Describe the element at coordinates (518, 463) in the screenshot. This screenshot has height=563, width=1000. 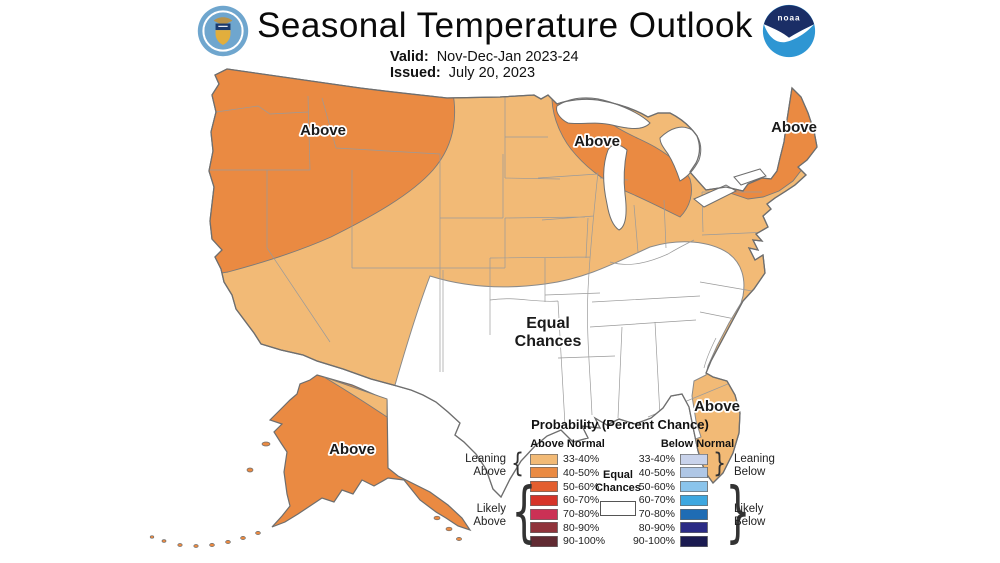
I see `brace-leaning-above: {` at that location.